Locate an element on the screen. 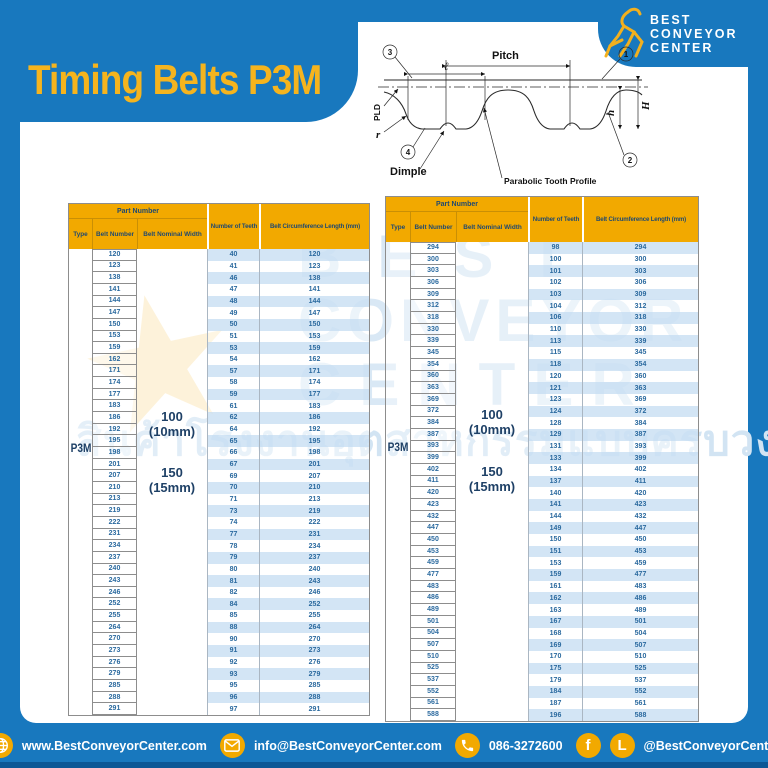  belt-number-cell: 279 is located at coordinates (114, 674).